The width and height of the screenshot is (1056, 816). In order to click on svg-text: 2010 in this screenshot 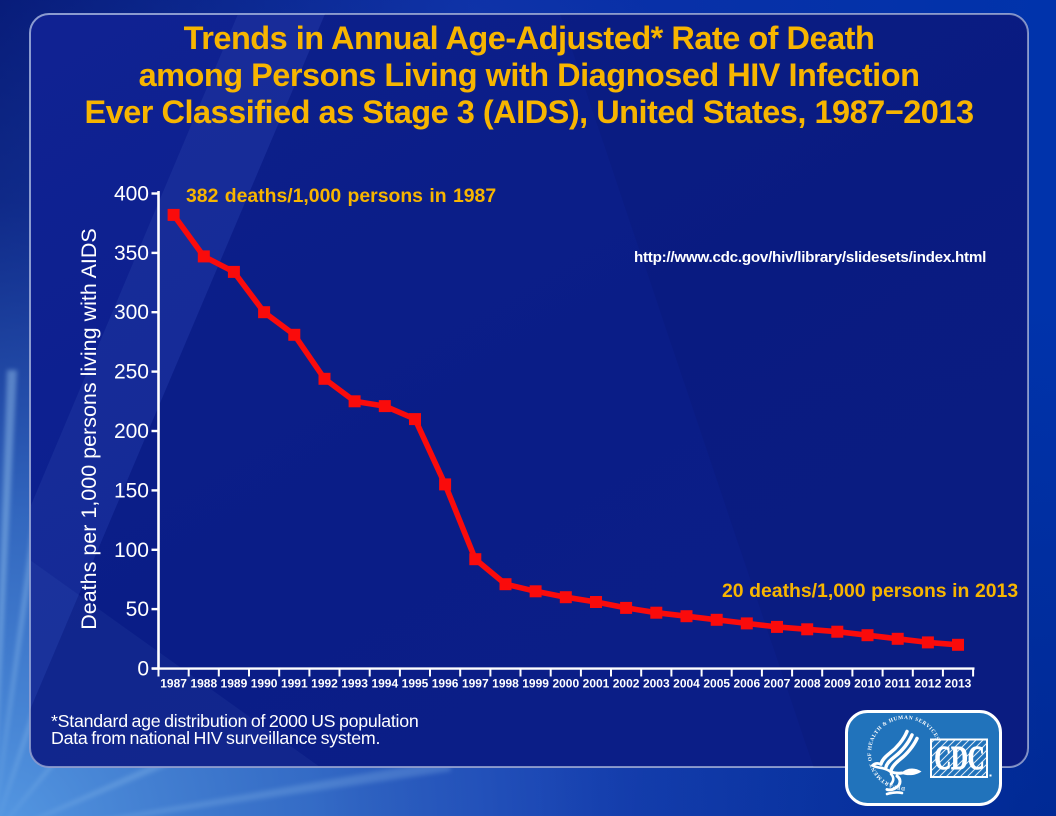, I will do `click(867, 684)`.